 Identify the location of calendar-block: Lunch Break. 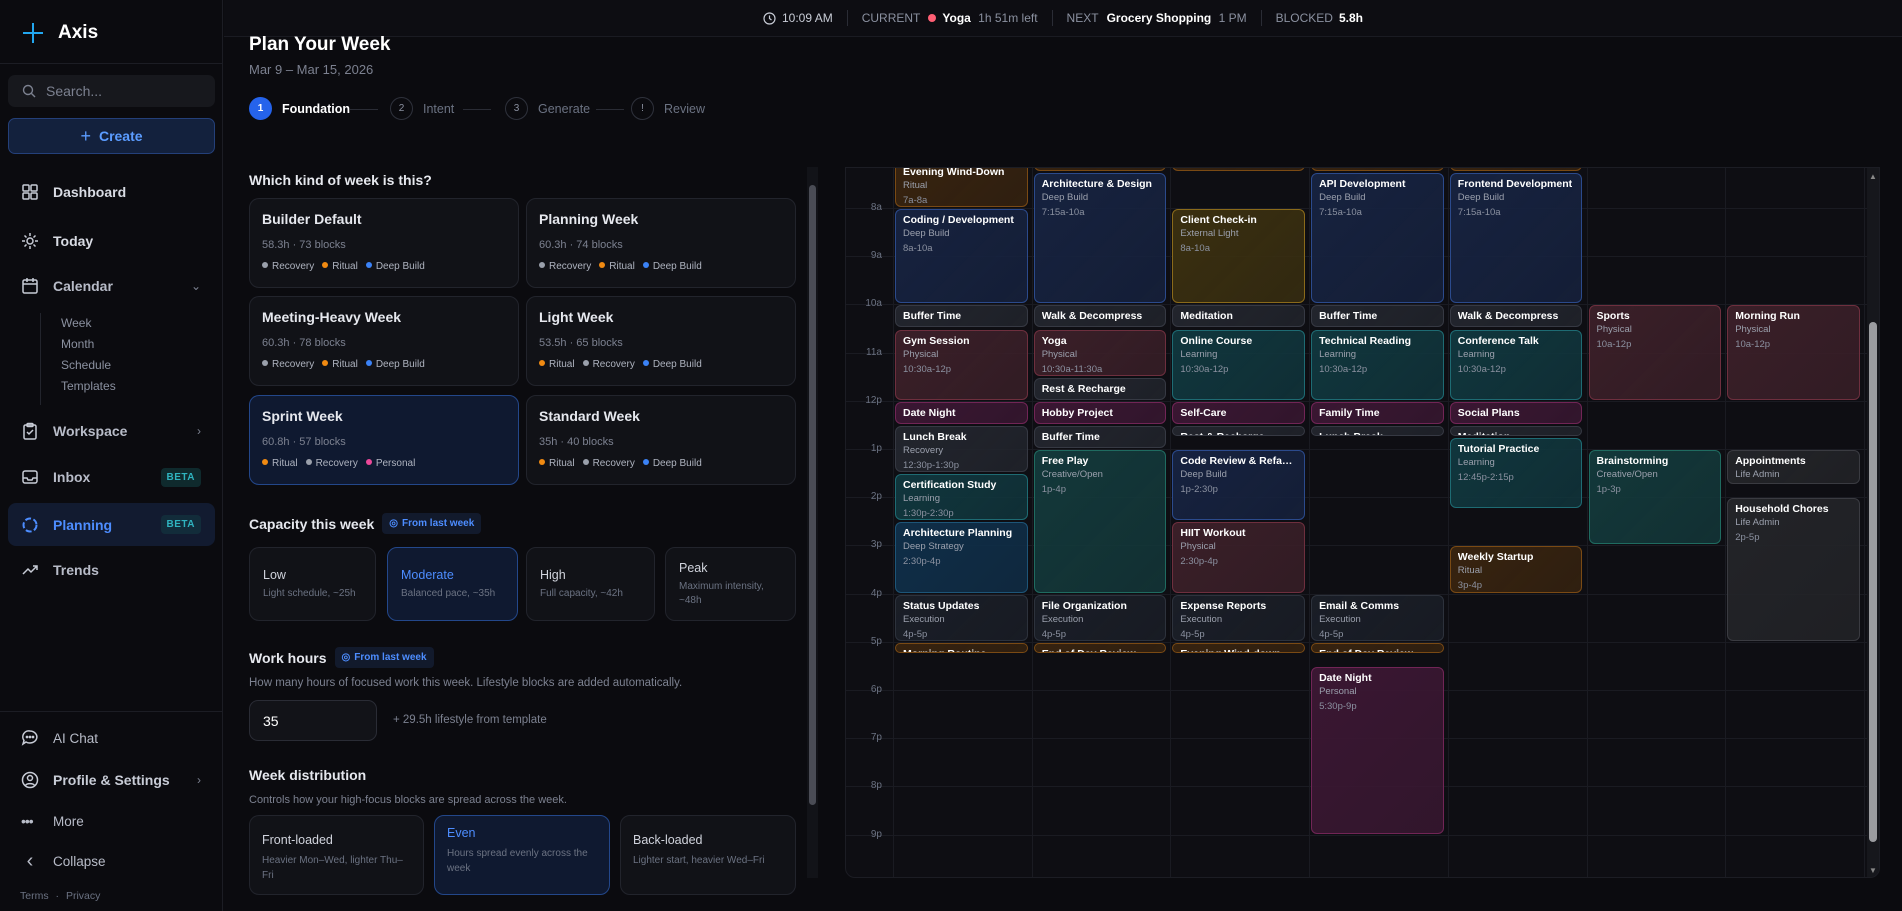
(1377, 430).